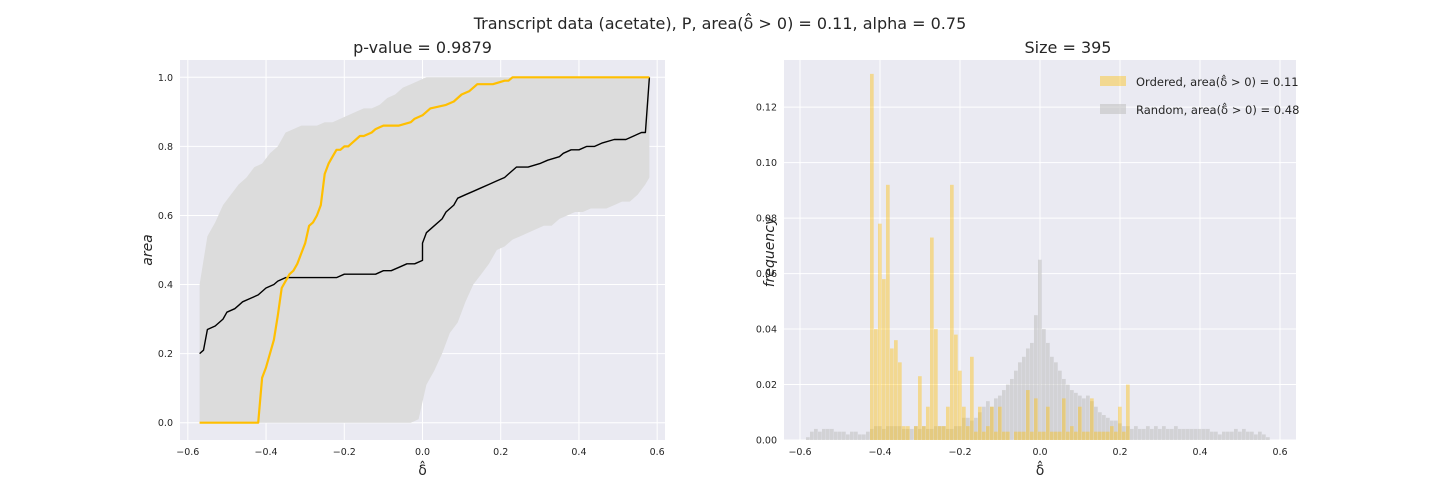  Describe the element at coordinates (165, 354) in the screenshot. I see `area-ytick-label: 0.2` at that location.